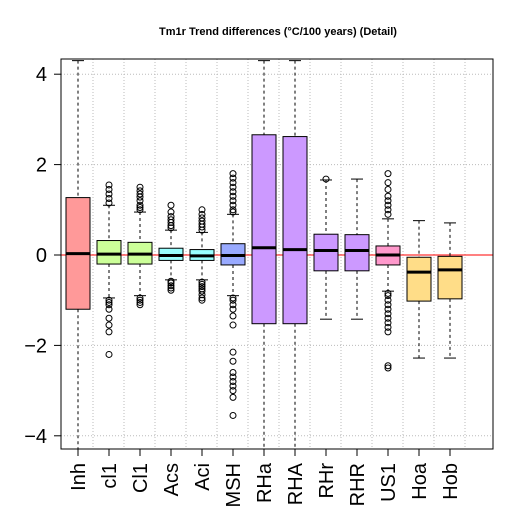  I want to click on x-tick-label: Acs, so click(172, 479).